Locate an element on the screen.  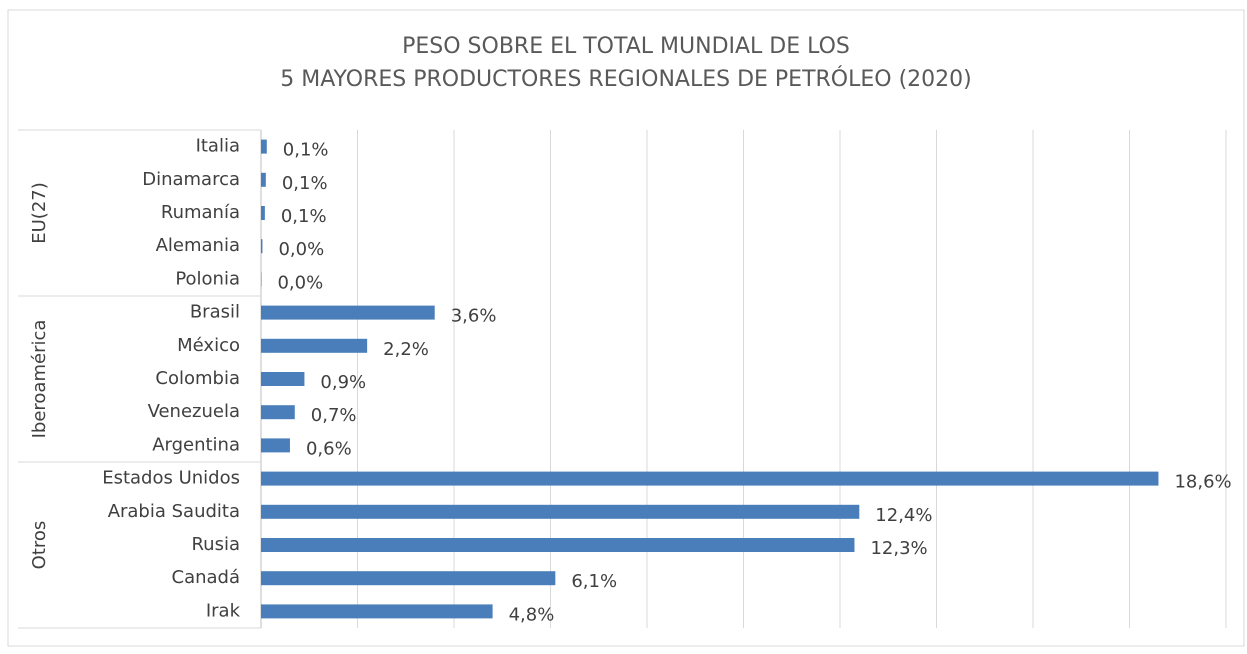
group-label: Otros is located at coordinates (39, 545).